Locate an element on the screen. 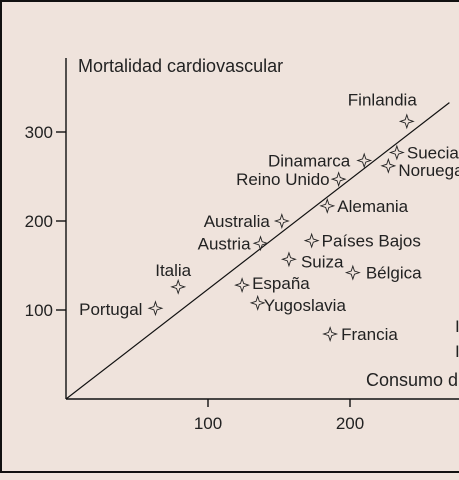 The image size is (459, 480). x-tick-label: 200 is located at coordinates (350, 423).